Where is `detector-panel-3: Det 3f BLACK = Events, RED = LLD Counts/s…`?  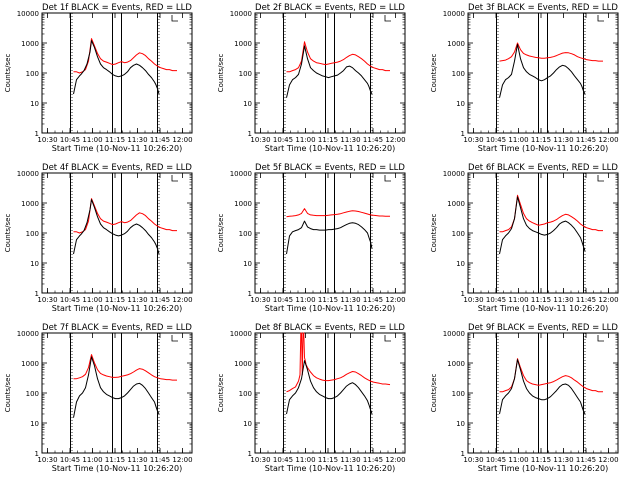
detector-panel-3: Det 3f BLACK = Events, RED = LLD Counts/s… is located at coordinates (524, 78).